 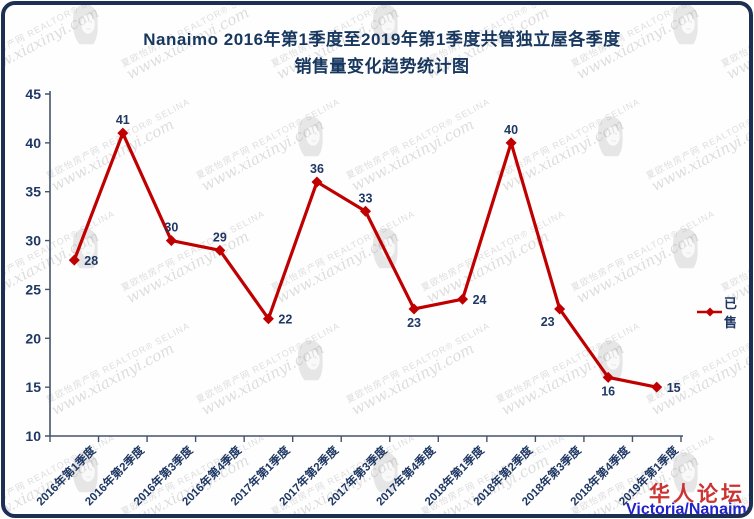 I want to click on data-point-label: 24, so click(x=480, y=300).